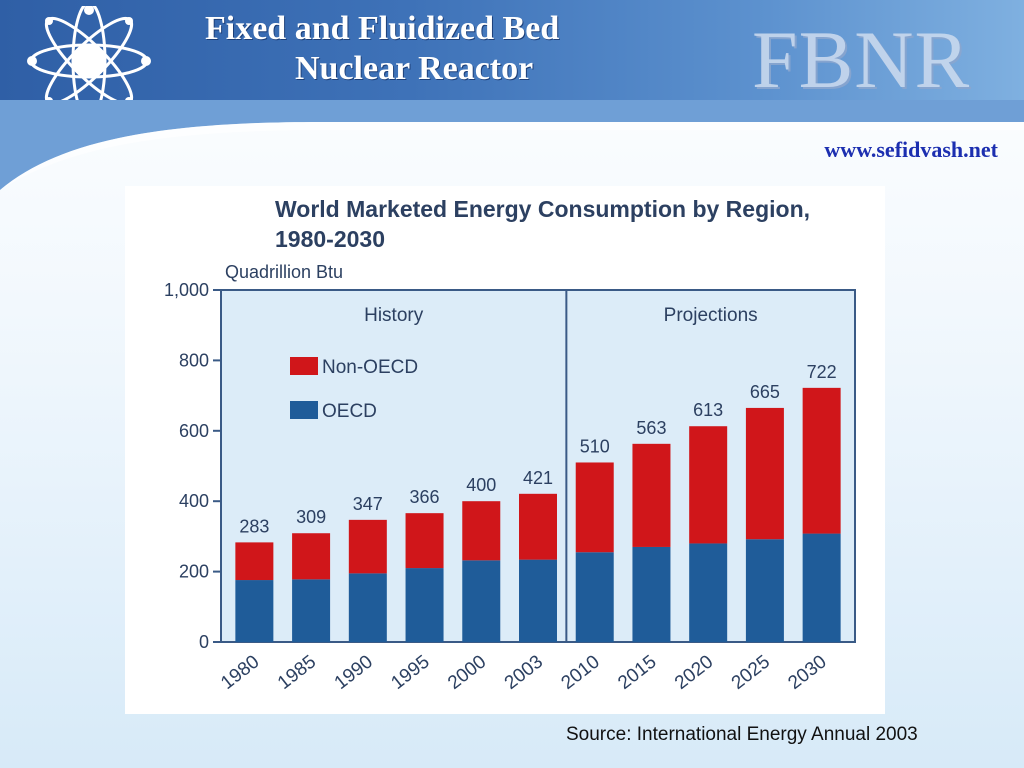  I want to click on y-tick-label: 400, so click(194, 501).